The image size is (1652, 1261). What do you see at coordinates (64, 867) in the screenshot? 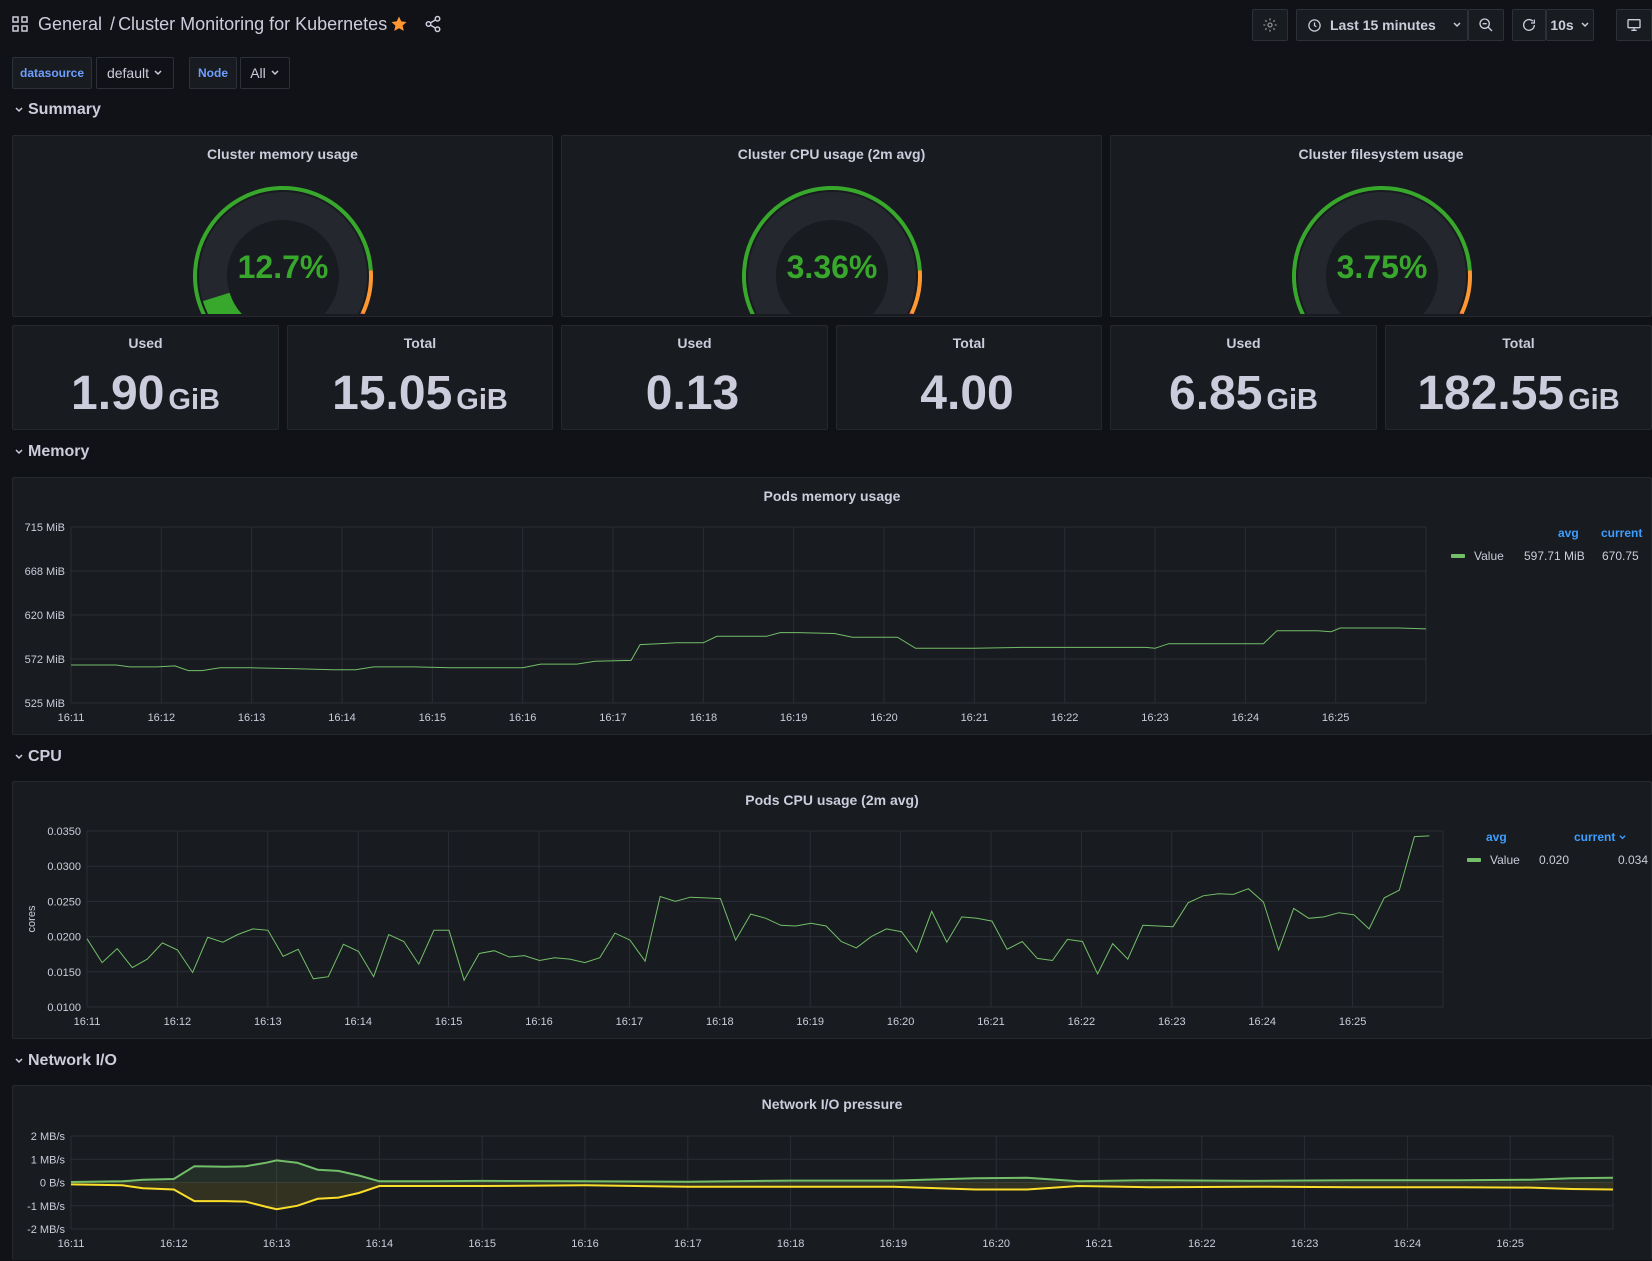
I see `y-tick-label: 0.0300` at bounding box center [64, 867].